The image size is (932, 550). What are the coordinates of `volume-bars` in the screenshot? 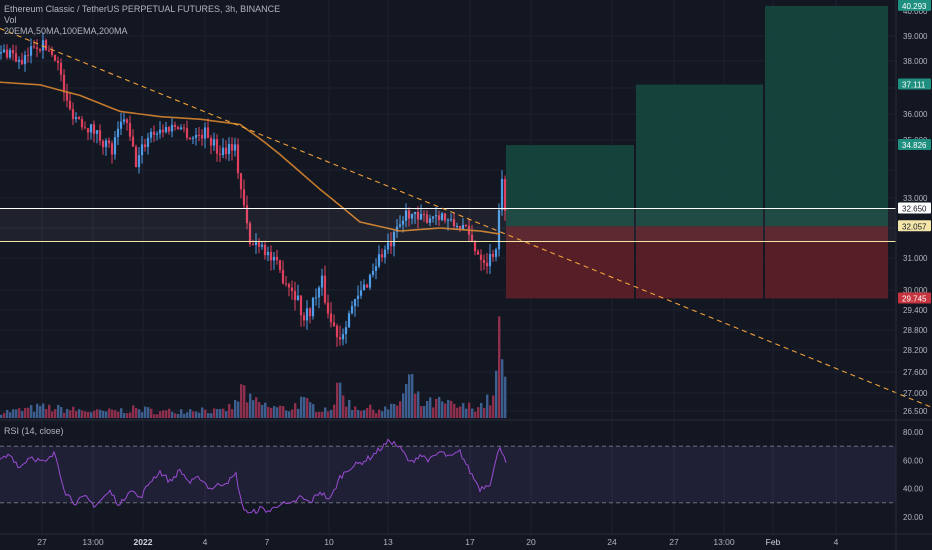 It's located at (253, 367).